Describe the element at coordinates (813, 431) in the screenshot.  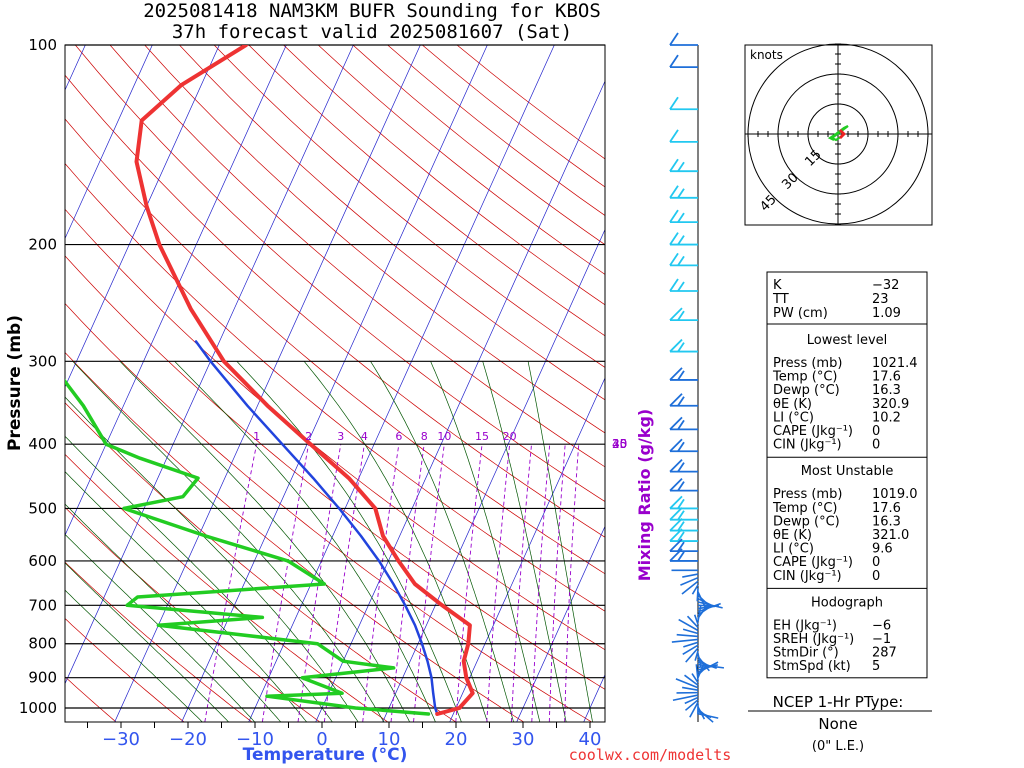
I see `table-label: CAPE (Jkg⁻¹)` at that location.